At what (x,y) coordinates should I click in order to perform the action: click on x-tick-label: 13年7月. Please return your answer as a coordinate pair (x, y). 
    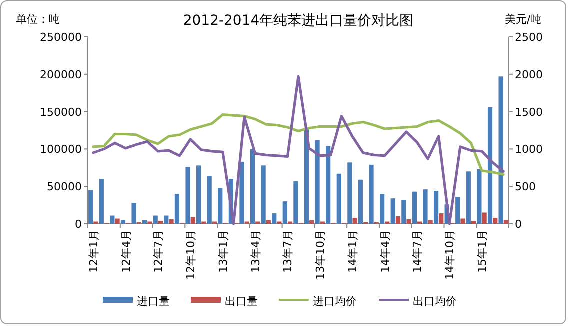
    Looking at the image, I should click on (288, 251).